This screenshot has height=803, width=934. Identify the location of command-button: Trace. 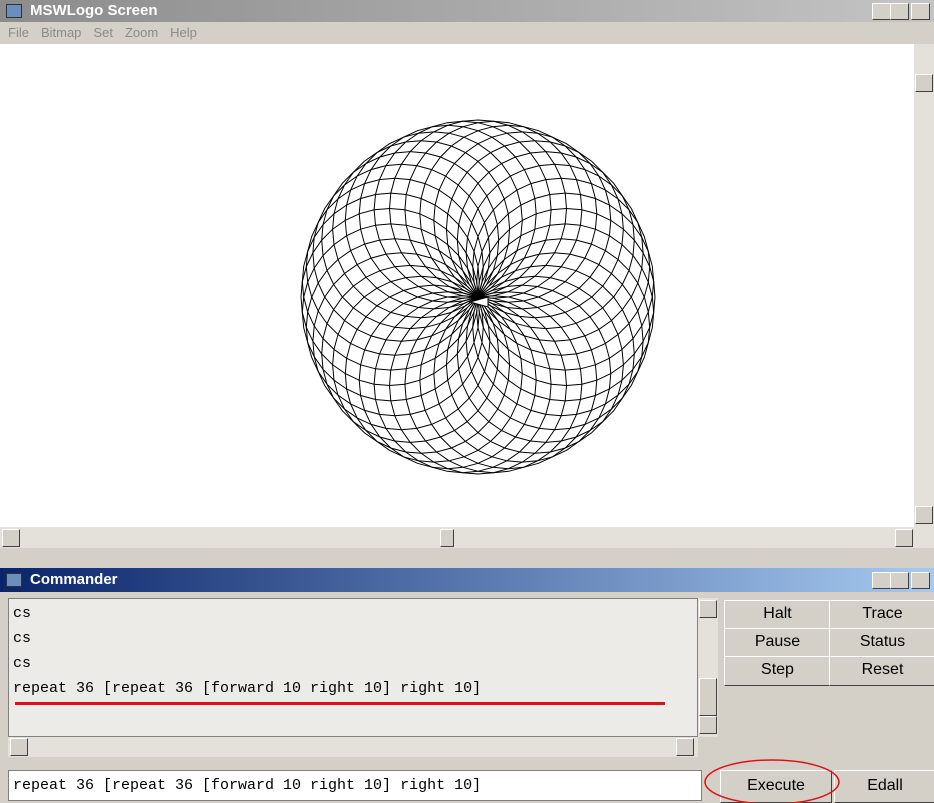
(881, 615).